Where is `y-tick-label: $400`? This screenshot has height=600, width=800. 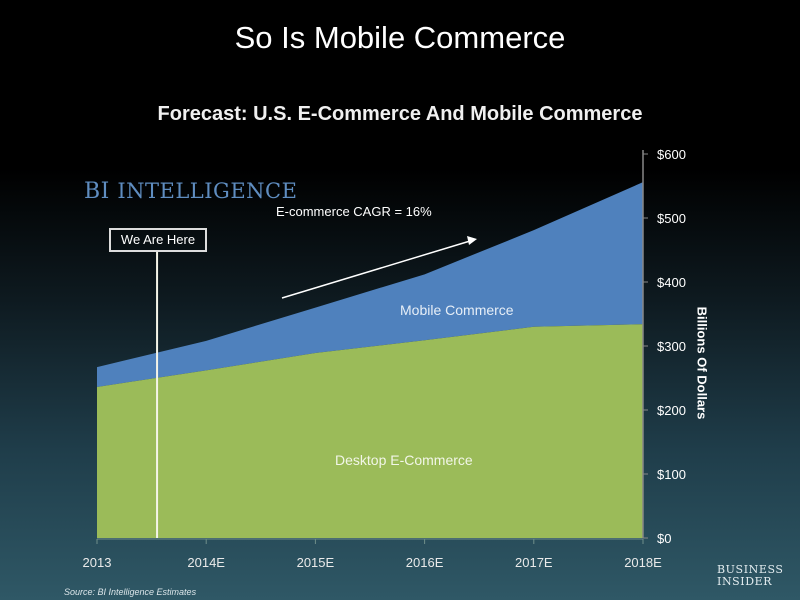
y-tick-label: $400 is located at coordinates (671, 282).